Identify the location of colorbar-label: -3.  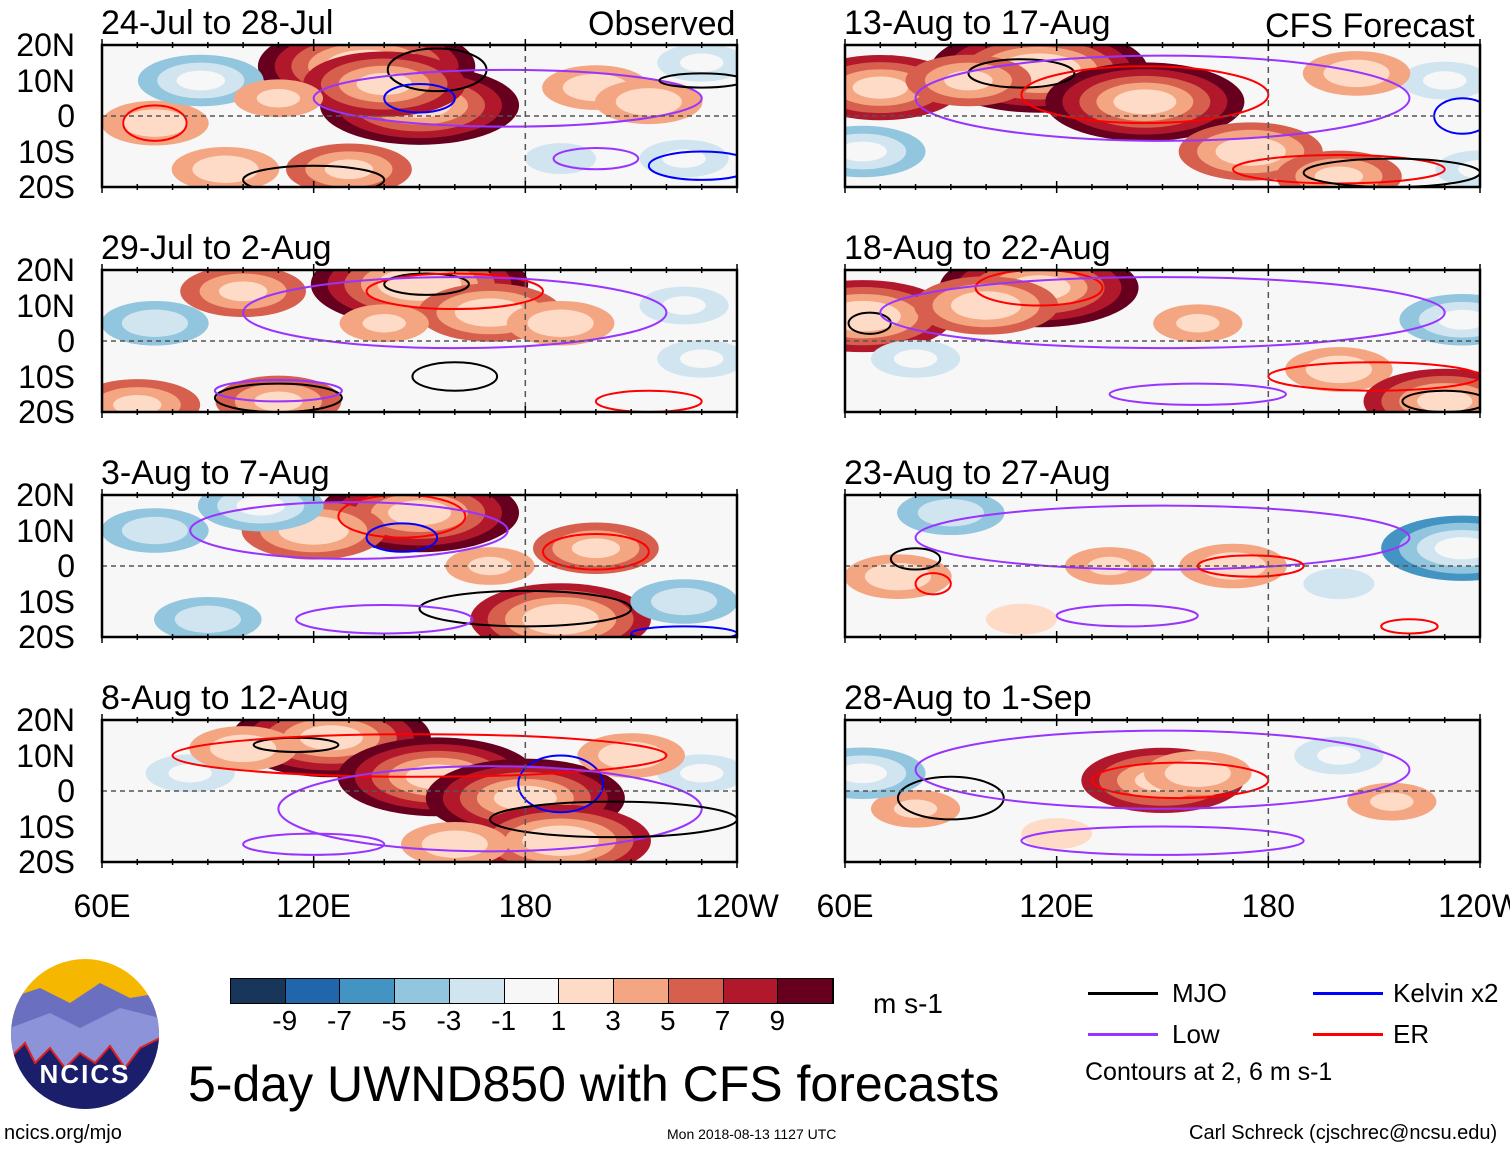
(449, 1020).